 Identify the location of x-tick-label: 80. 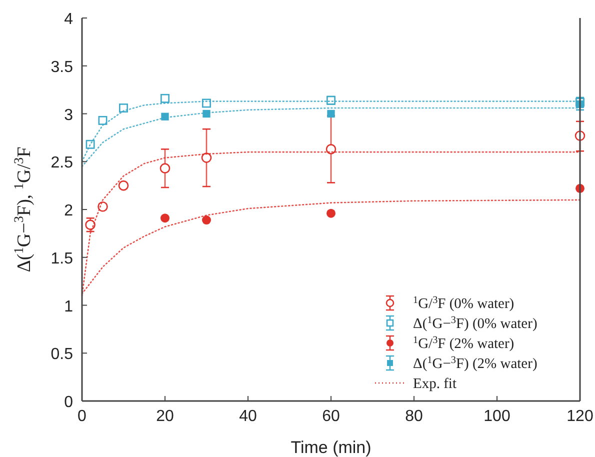
(414, 416).